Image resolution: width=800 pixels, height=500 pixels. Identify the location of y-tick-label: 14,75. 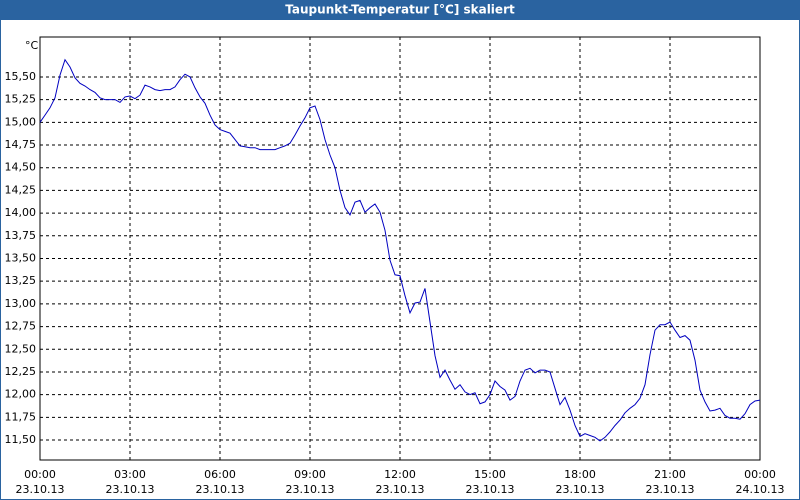
(21, 144).